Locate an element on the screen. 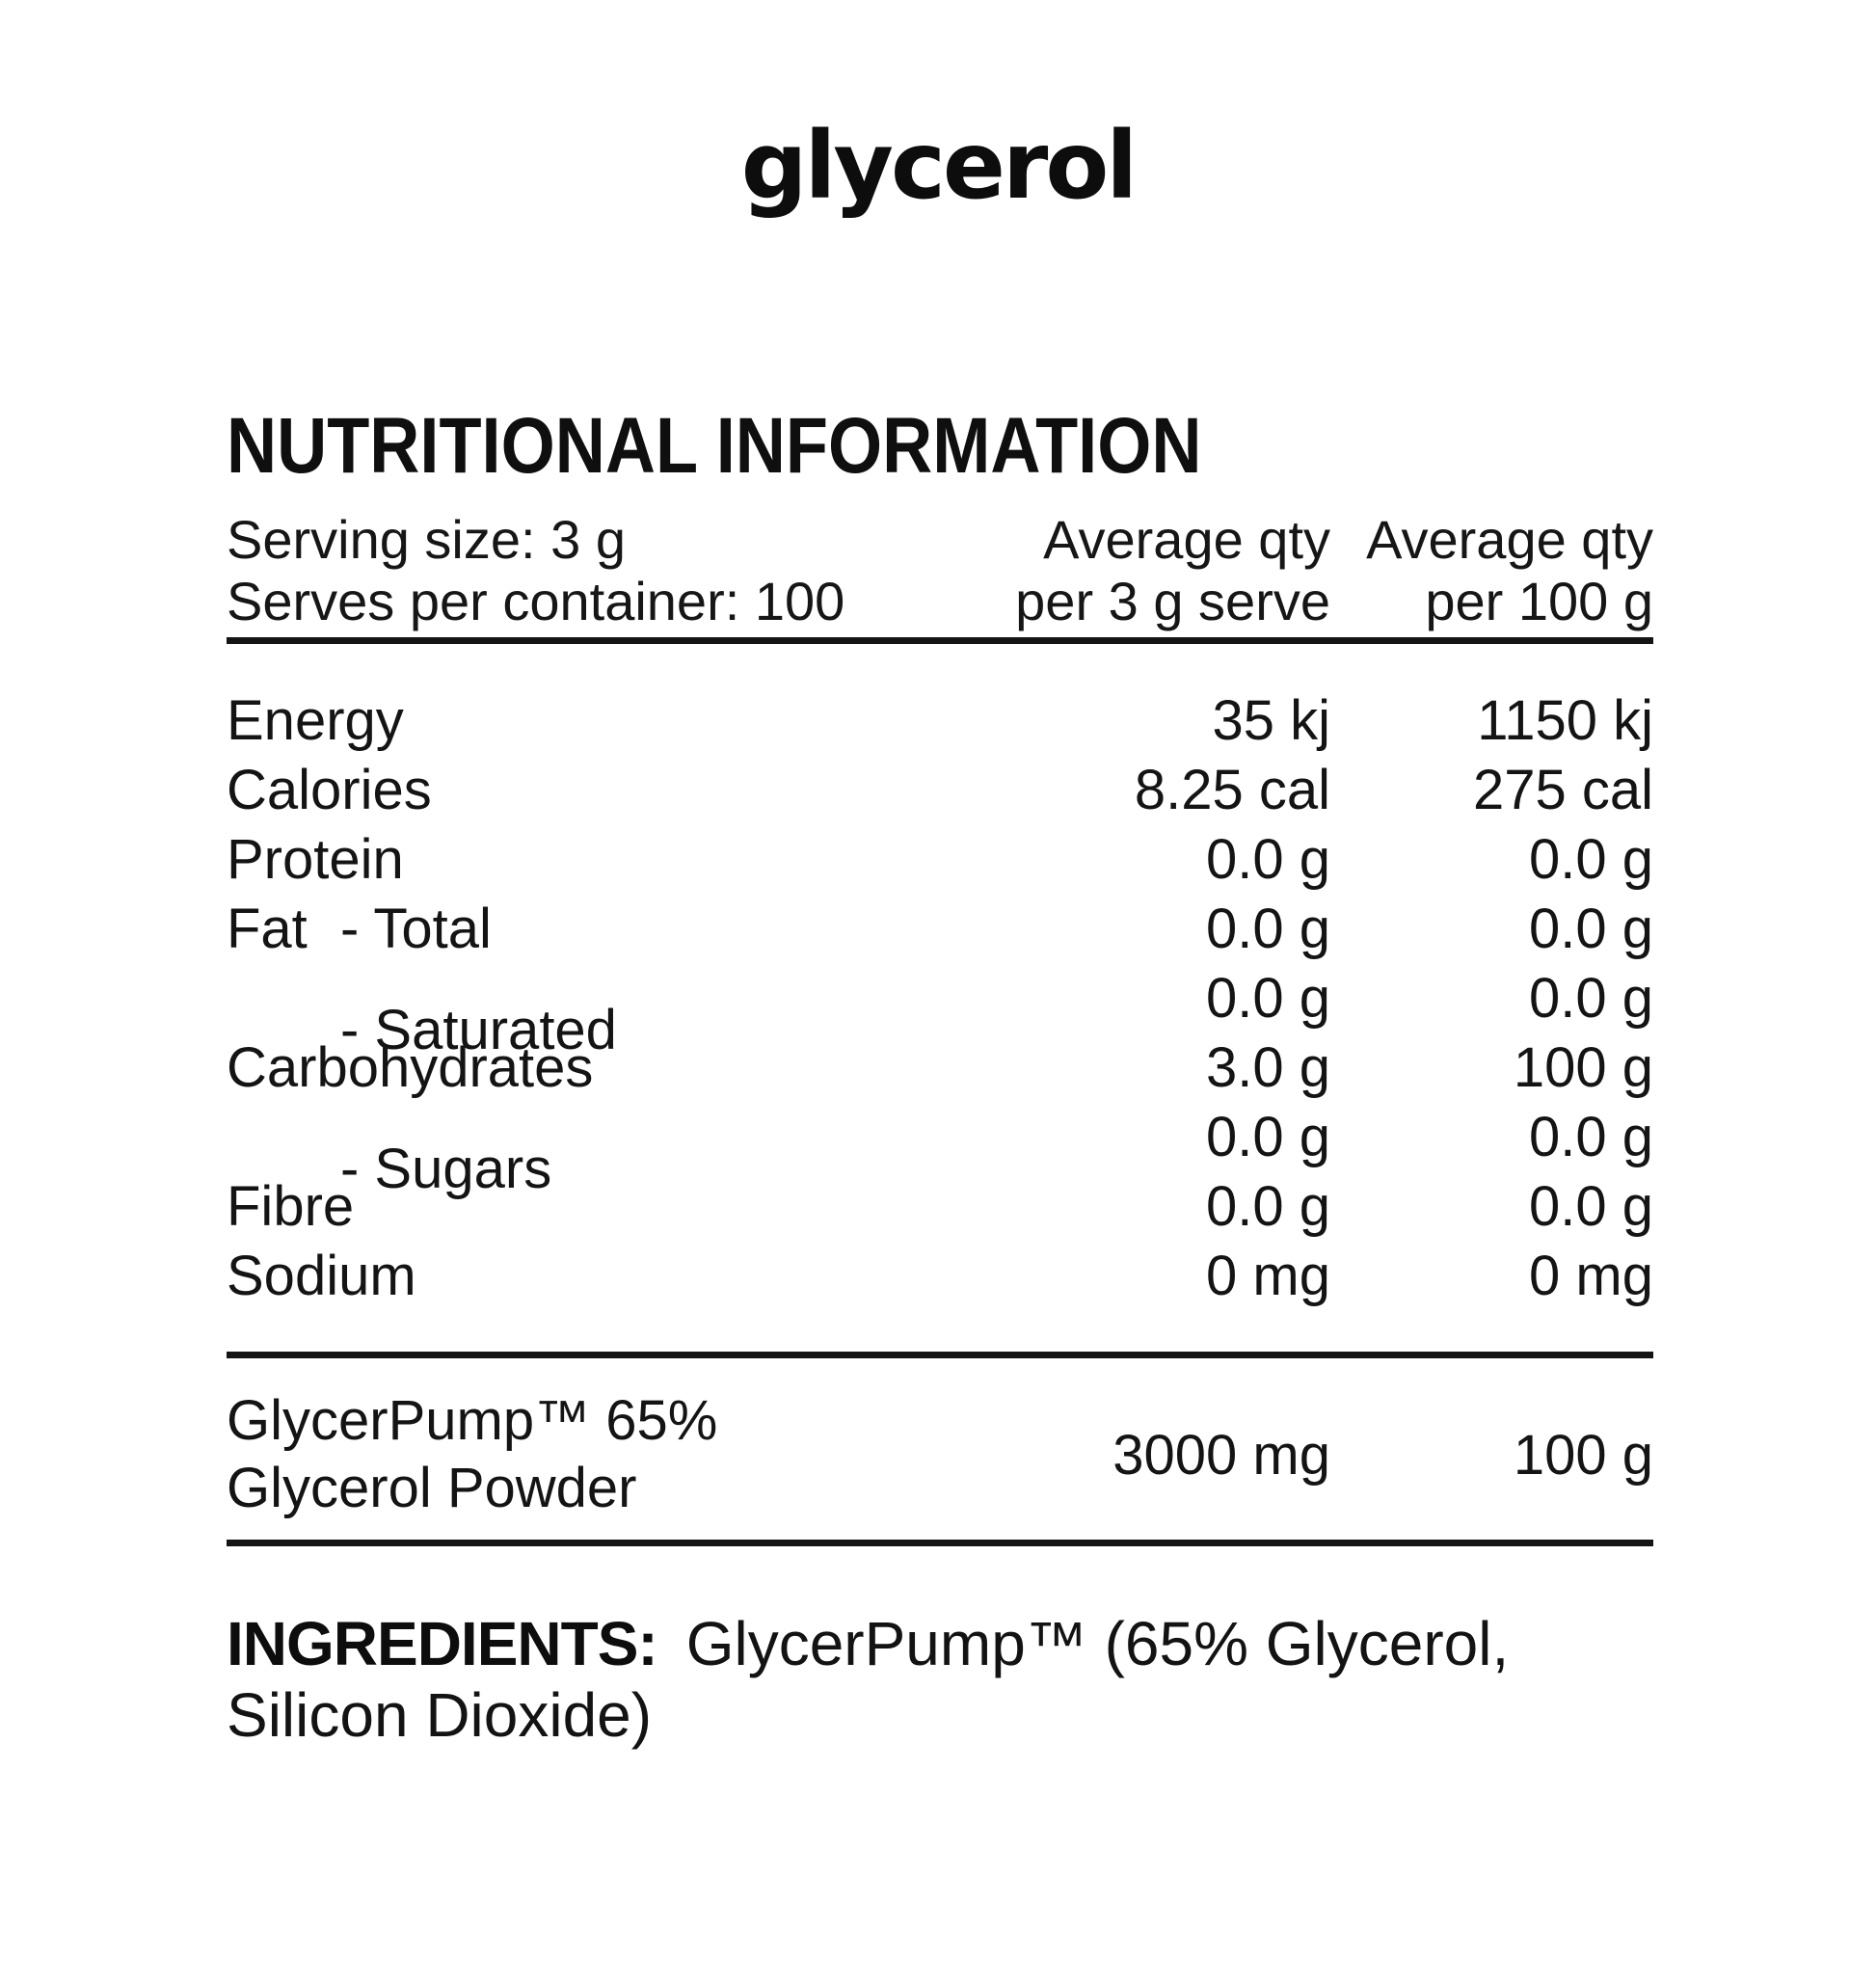 The image size is (1876, 1984). value-per-100g: 275 cal is located at coordinates (1562, 790).